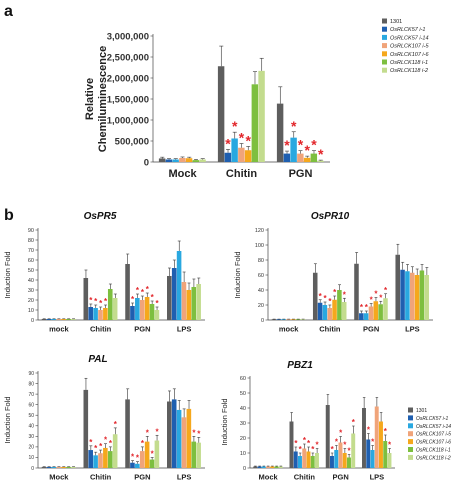 The height and width of the screenshot is (480, 473). Describe the element at coordinates (320, 161) in the screenshot. I see `bar-osrlck118-i-2-pgn` at that location.